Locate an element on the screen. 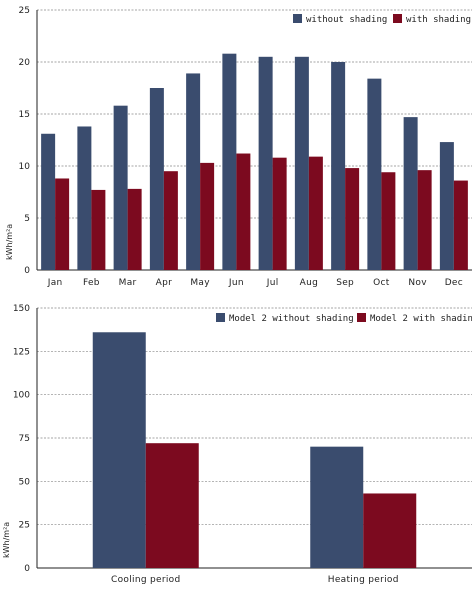  x-category-label: Aug is located at coordinates (309, 283).